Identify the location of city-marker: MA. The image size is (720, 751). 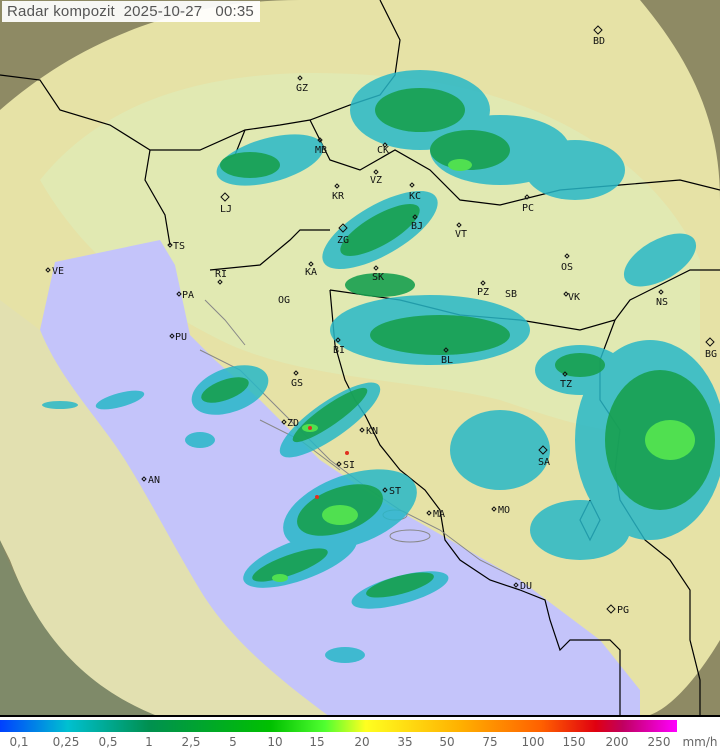
(435, 514).